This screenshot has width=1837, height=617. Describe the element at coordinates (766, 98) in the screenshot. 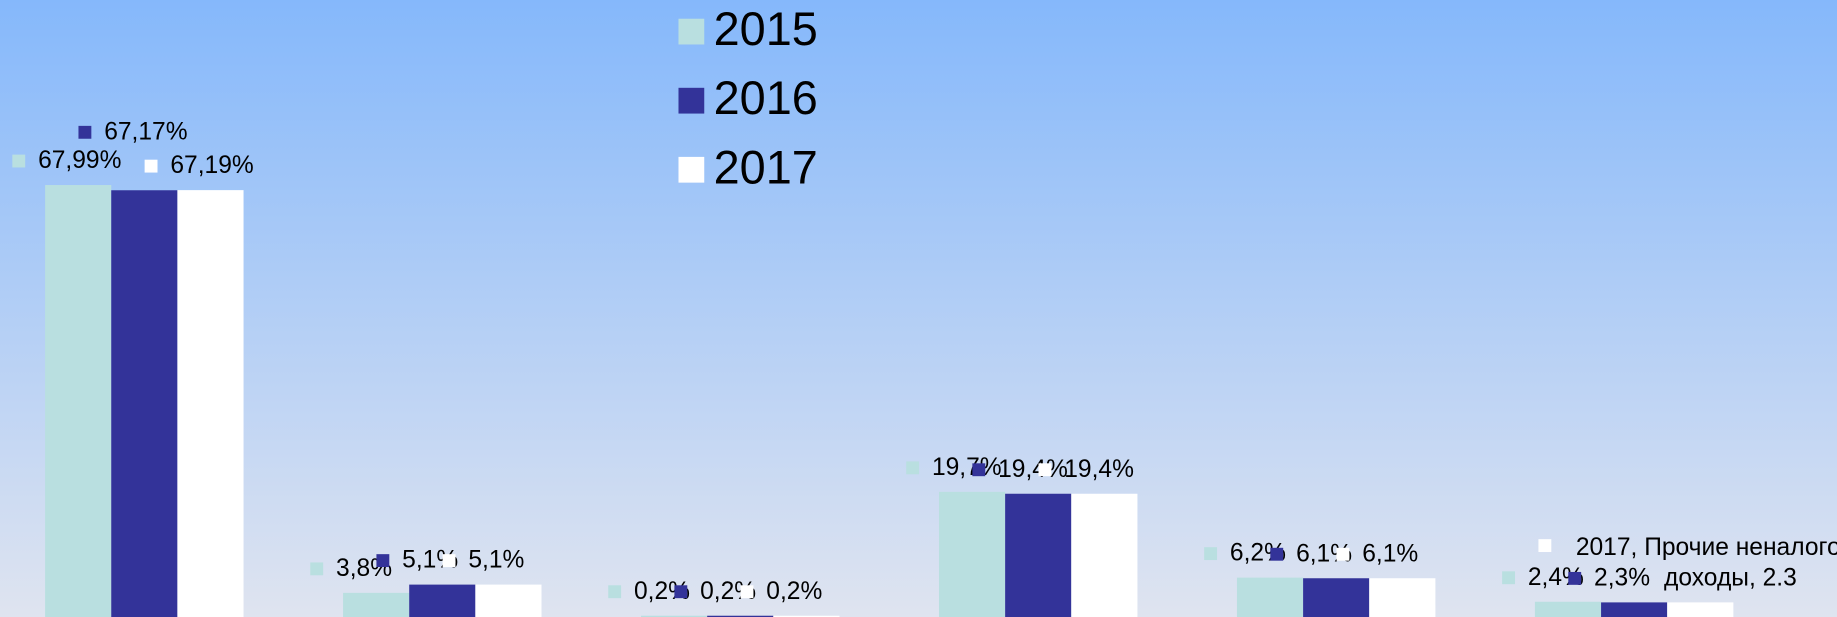

I see `legend-label: 2016` at that location.